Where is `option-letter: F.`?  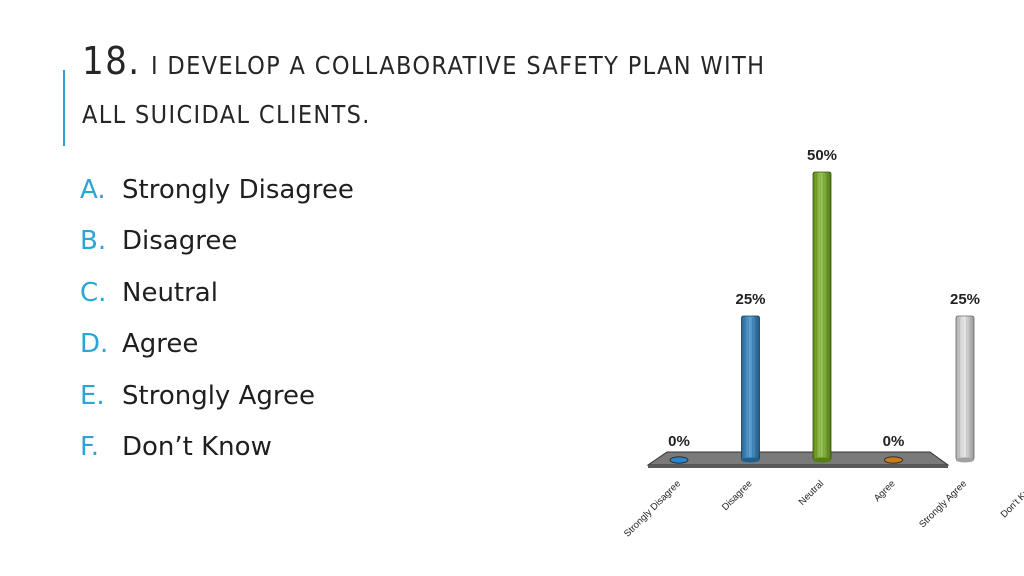
option-letter: F. is located at coordinates (90, 446).